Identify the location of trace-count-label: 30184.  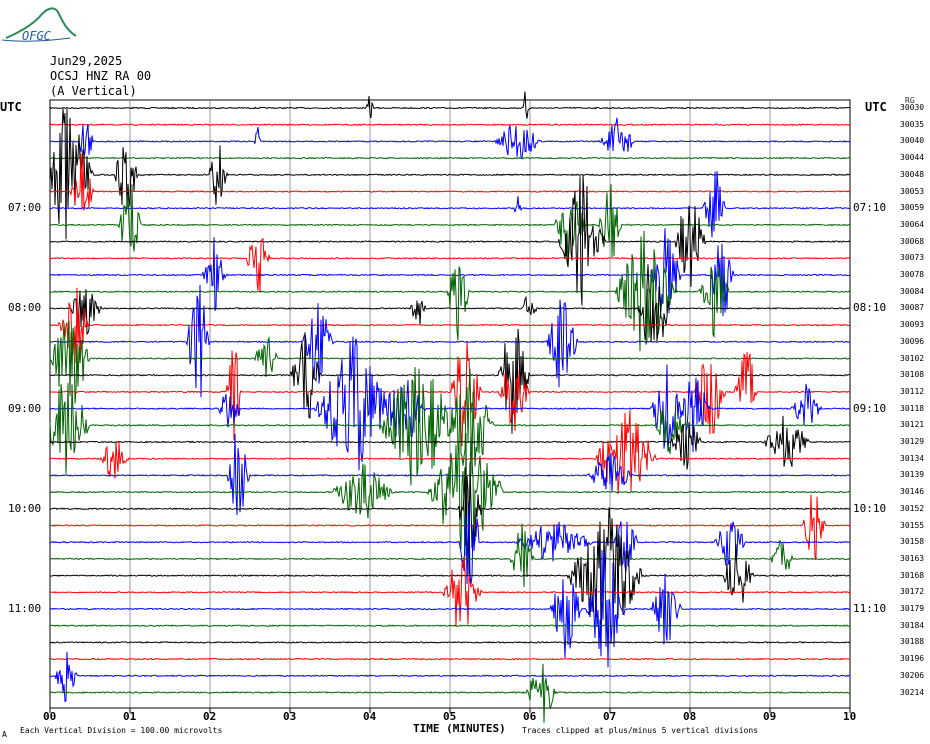
(912, 625).